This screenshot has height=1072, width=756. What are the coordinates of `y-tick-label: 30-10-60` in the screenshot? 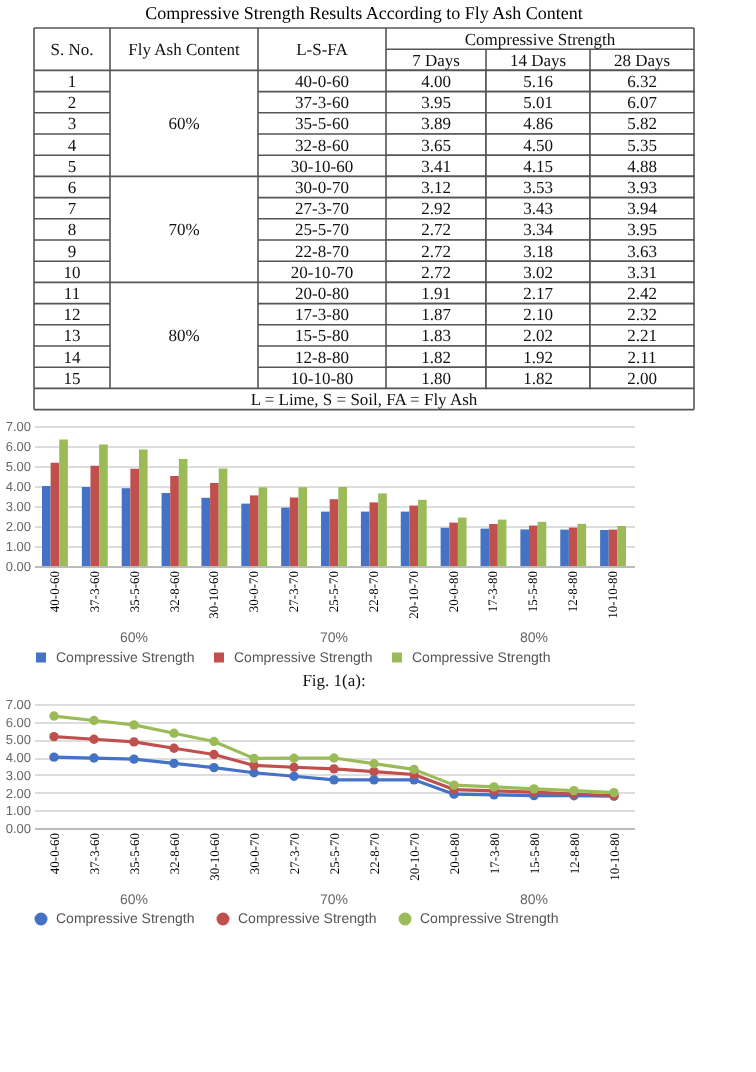 It's located at (322, 165).